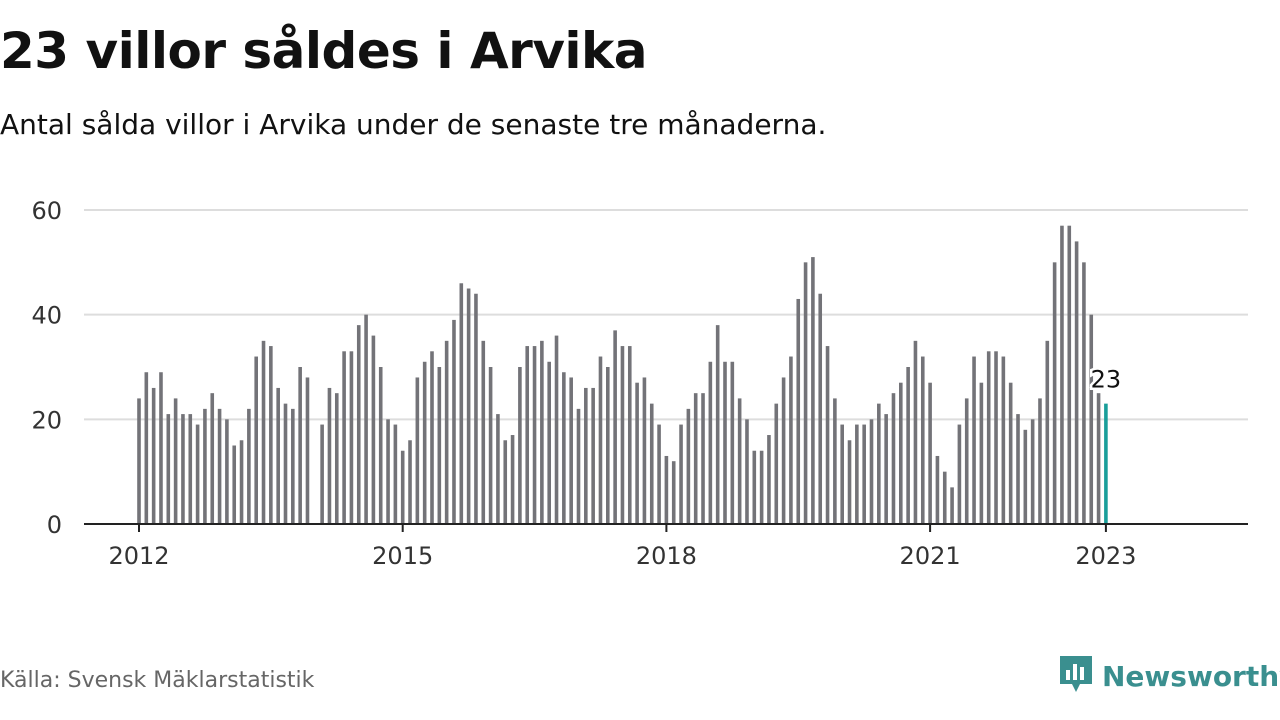 The image size is (1280, 720). I want to click on newsworthy-logo-text: Newsworthy, so click(1191, 676).